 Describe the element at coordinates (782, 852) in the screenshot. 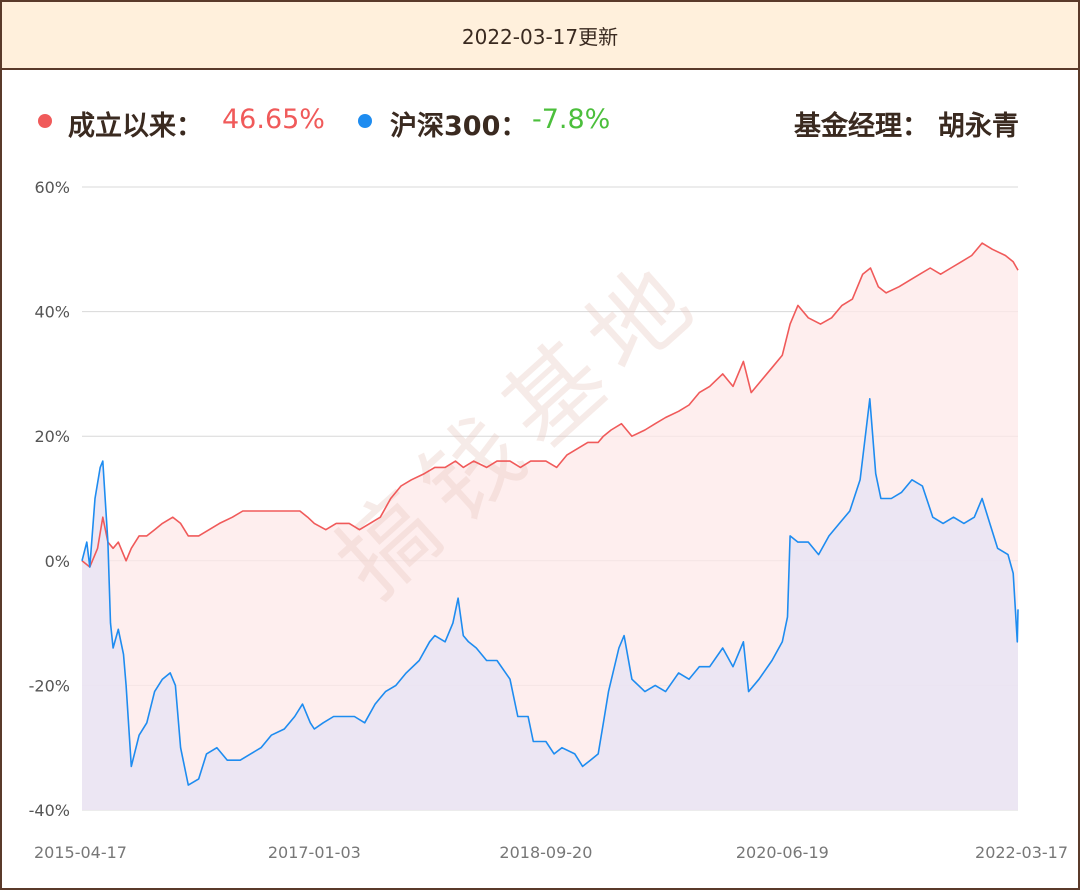

I see `x-tick-label: 2020-06-19` at that location.